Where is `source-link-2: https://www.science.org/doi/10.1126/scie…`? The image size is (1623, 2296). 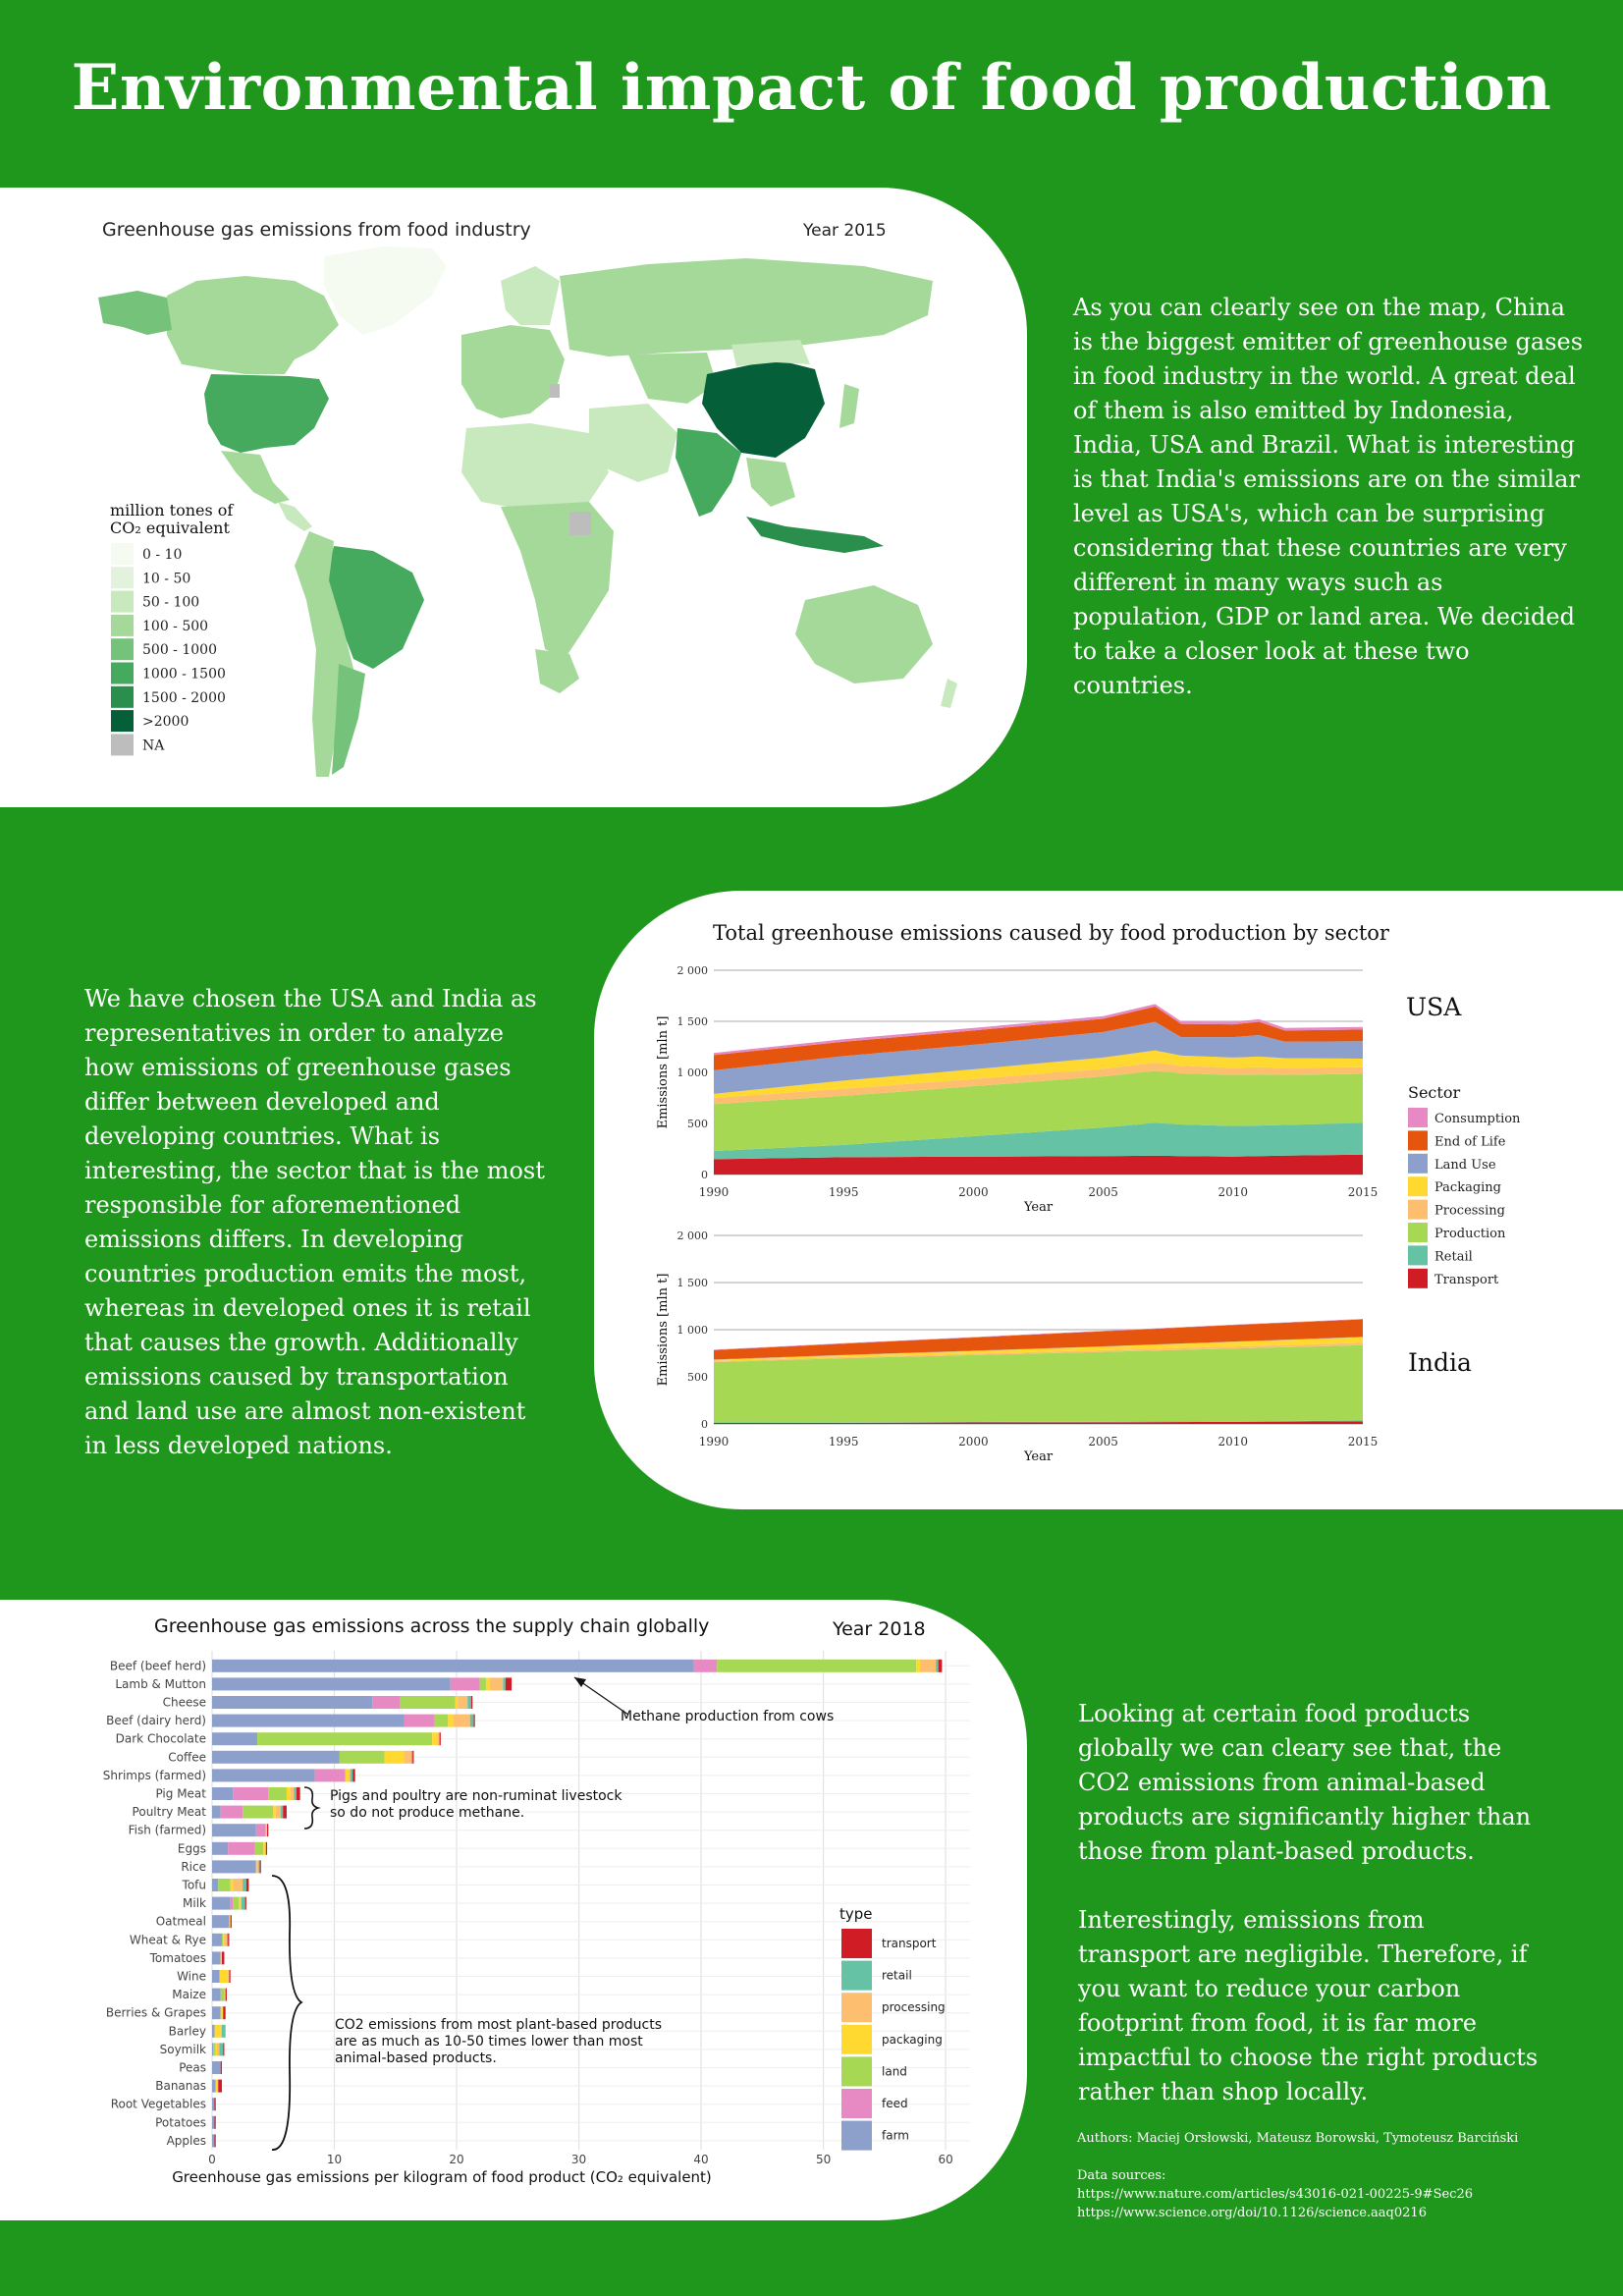 source-link-2: https://www.science.org/doi/10.1126/scie… is located at coordinates (1252, 2213).